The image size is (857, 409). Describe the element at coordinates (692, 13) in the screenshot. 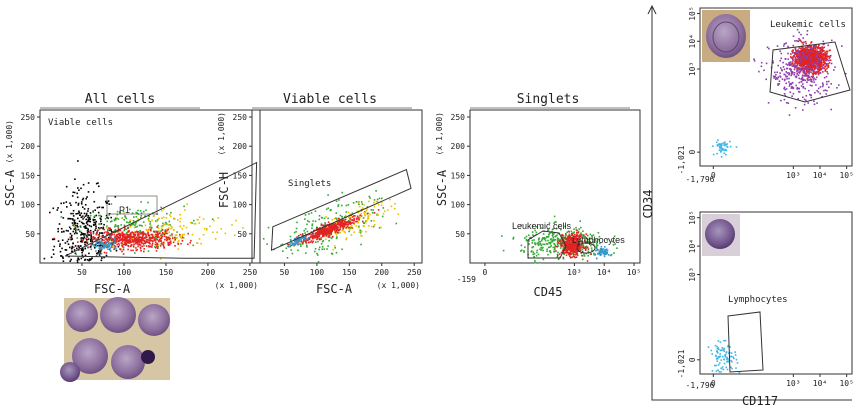

I see `y-tick-label: 10⁵` at that location.